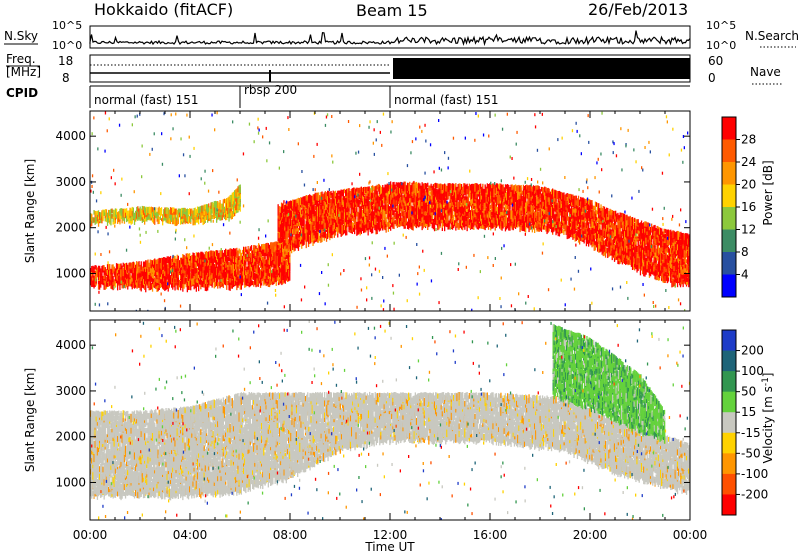 Image resolution: width=800 pixels, height=554 pixels. I want to click on beam-title: Beam 15, so click(392, 10).